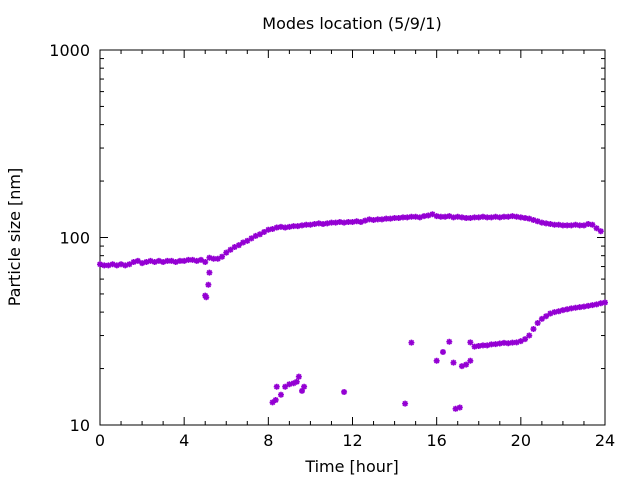  I want to click on chart-title: Modes location (5/9/1), so click(351, 23).